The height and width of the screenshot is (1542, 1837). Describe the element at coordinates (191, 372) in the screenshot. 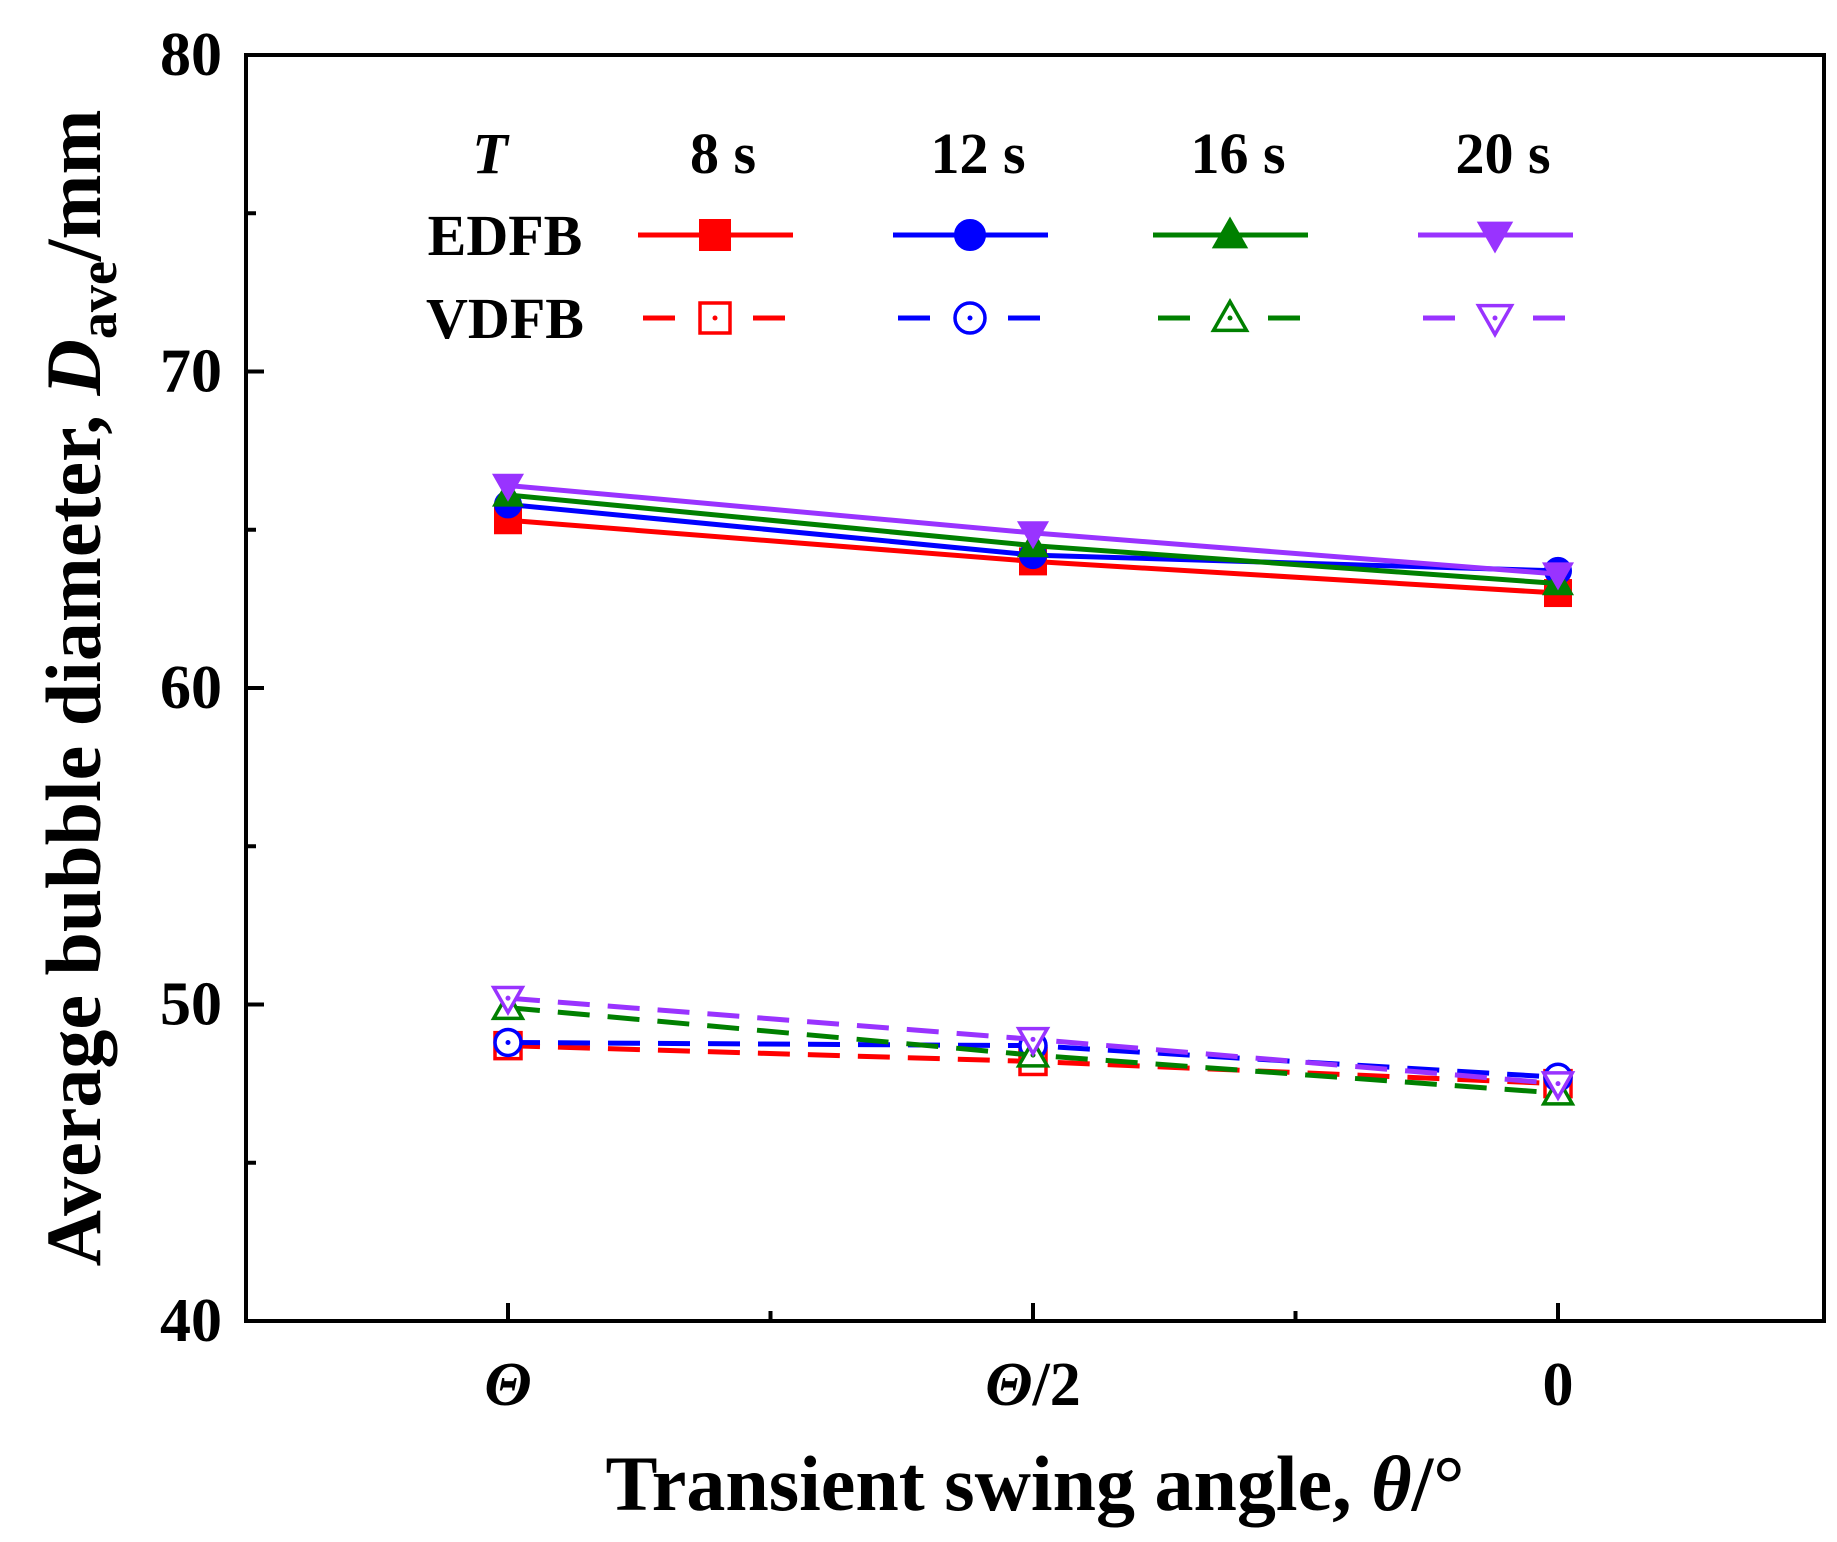

I see `y-tick-label: 70` at that location.